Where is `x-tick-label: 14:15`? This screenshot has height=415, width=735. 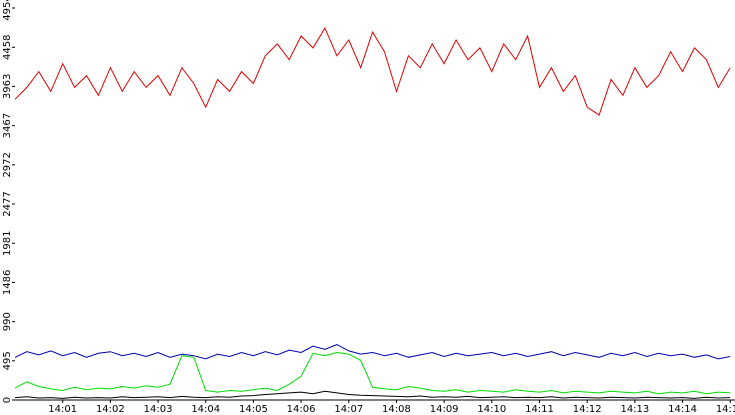
x-tick-label: 14:15 is located at coordinates (725, 409).